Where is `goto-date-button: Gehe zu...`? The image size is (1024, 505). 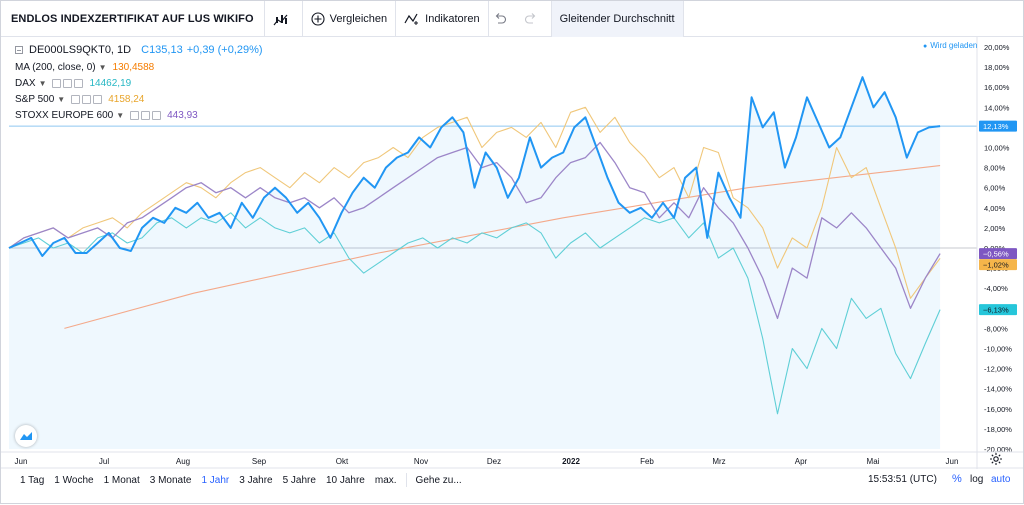
goto-date-button: Gehe zu... is located at coordinates (438, 480).